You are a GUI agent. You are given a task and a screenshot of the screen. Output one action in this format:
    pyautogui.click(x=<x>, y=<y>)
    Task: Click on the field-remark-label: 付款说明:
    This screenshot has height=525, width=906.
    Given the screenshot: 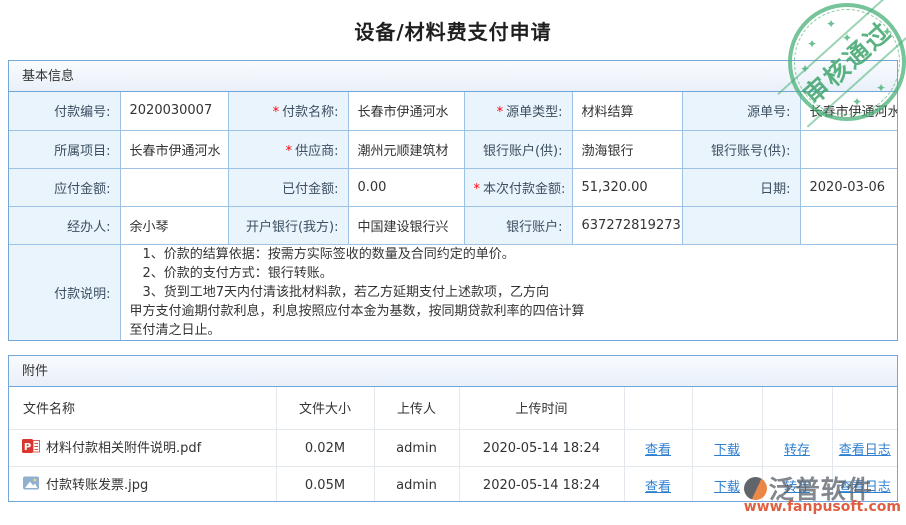 What is the action you would take?
    pyautogui.click(x=65, y=292)
    